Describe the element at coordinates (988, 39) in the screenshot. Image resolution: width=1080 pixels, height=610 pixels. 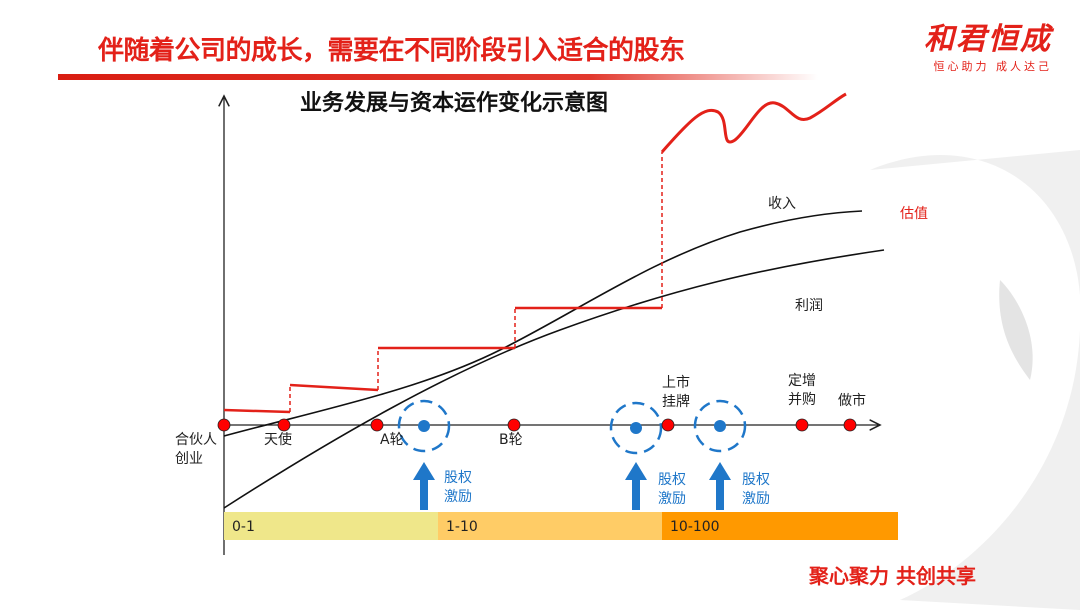
I see `brand-name: 和君恒成` at that location.